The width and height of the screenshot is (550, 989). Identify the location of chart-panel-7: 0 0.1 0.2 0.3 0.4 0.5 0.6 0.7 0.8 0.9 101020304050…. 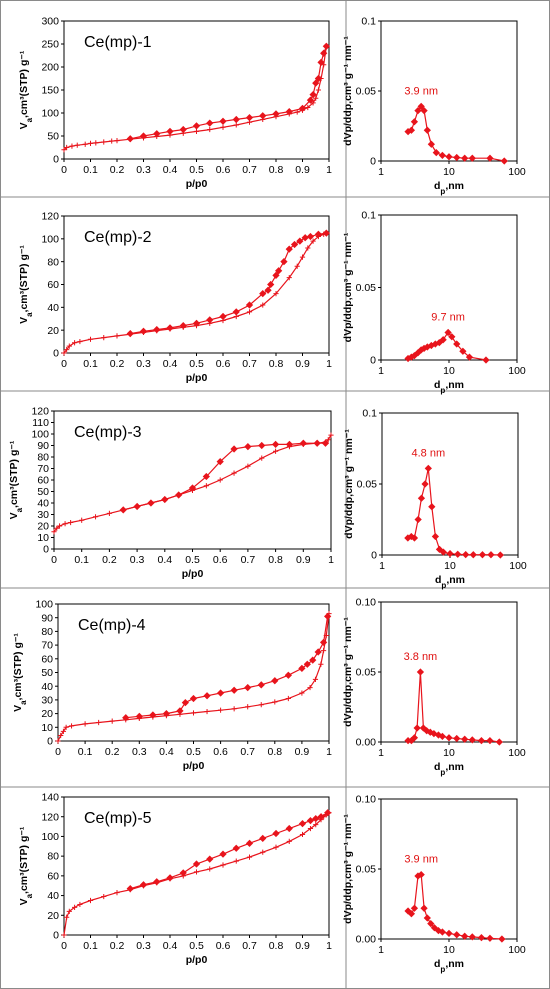
(172, 685).